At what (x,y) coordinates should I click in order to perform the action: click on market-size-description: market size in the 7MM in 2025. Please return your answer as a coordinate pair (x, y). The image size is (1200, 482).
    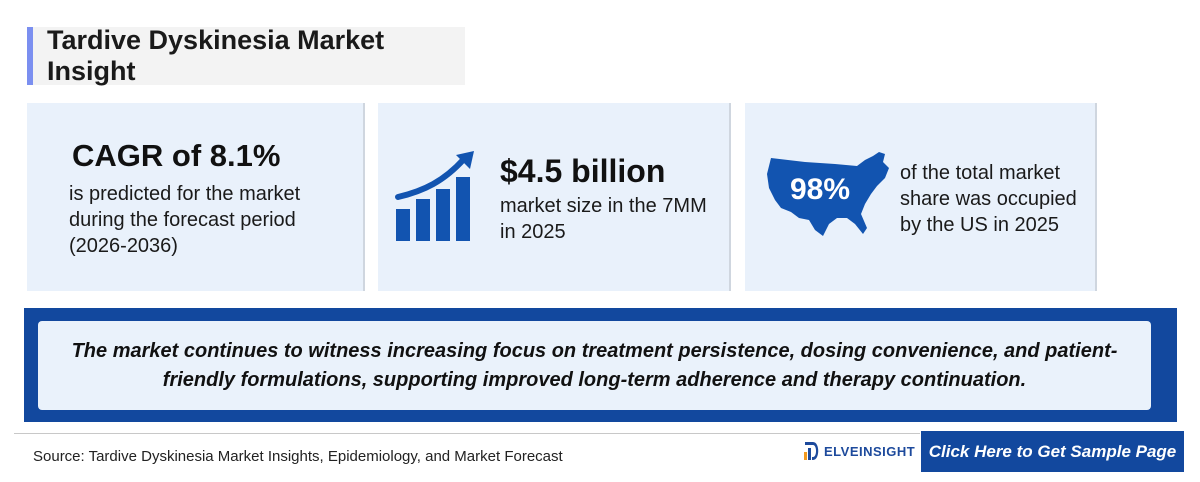
    Looking at the image, I should click on (603, 219).